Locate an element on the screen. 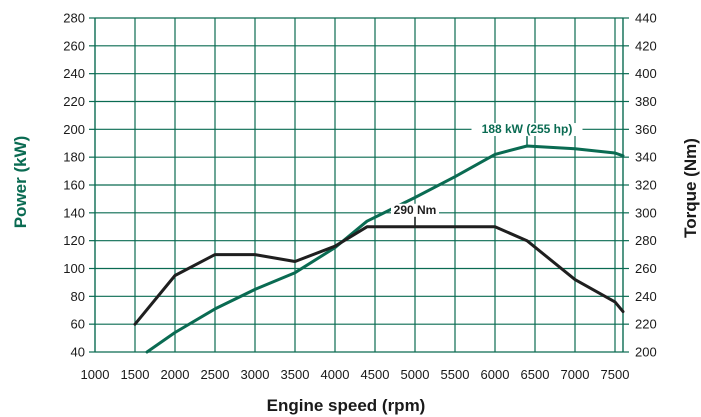 The height and width of the screenshot is (417, 701). y-left-tick-label: 40 is located at coordinates (78, 352).